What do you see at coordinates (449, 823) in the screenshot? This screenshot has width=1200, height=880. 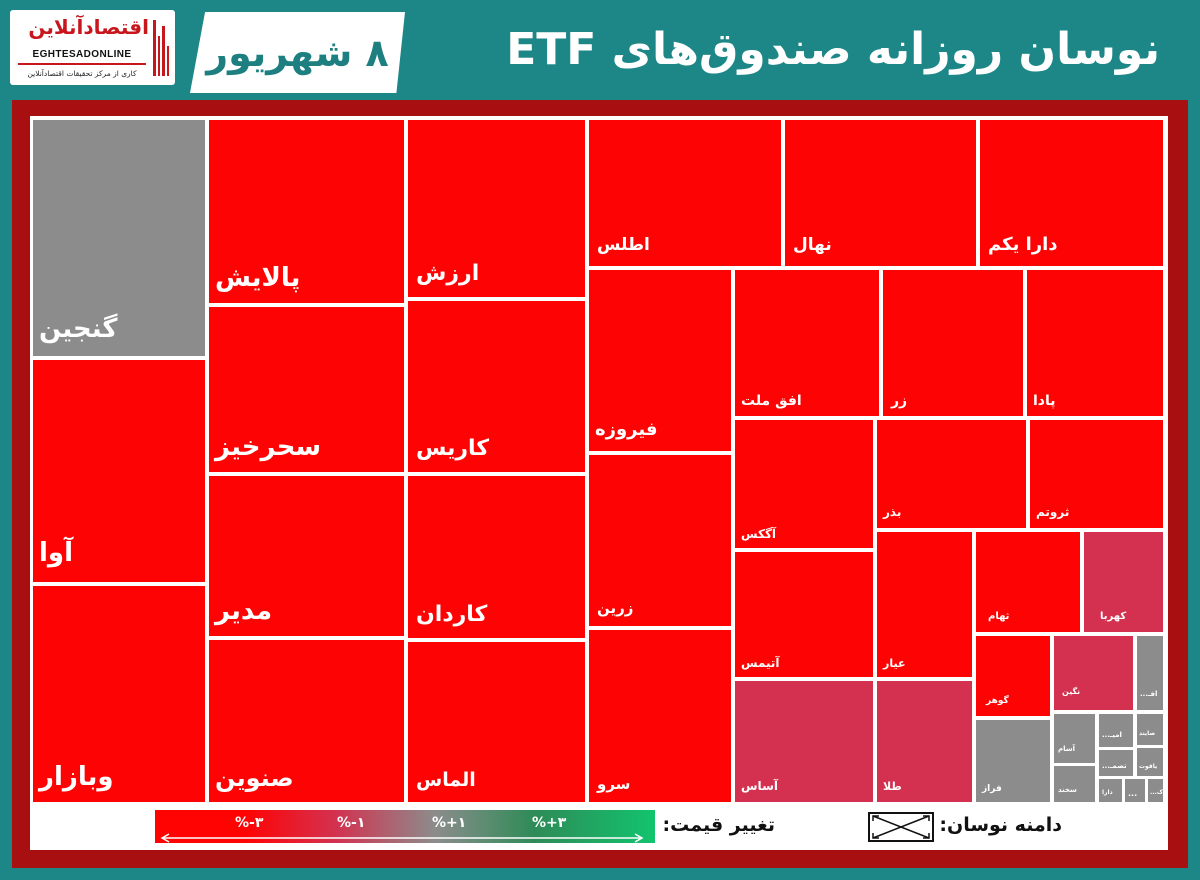 I see `legend-tick: %+۱` at bounding box center [449, 823].